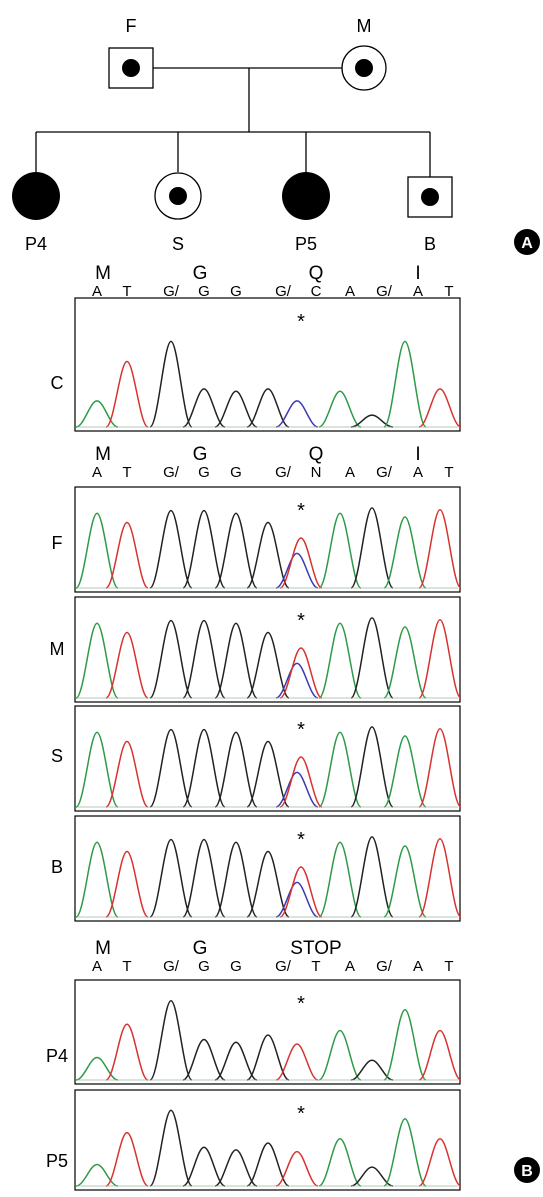 This screenshot has height=1197, width=543. I want to click on trace-label-c: C, so click(57, 383).